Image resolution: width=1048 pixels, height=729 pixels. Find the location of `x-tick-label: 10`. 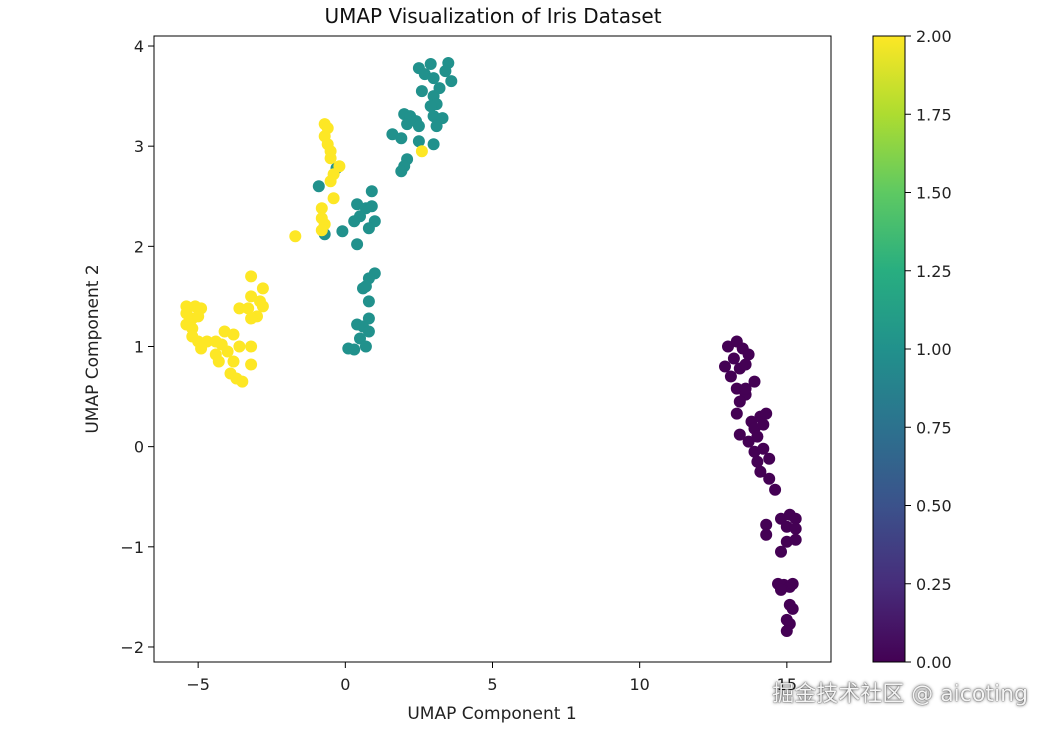

x-tick-label: 10 is located at coordinates (639, 684).